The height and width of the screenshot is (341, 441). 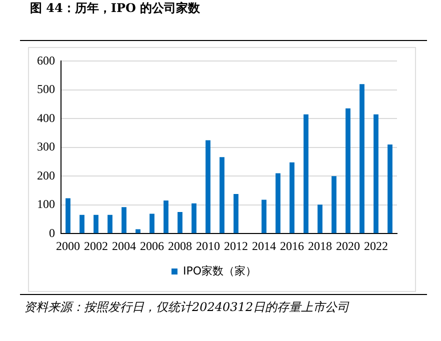 I want to click on x-tick-label: 2012, so click(x=236, y=245).